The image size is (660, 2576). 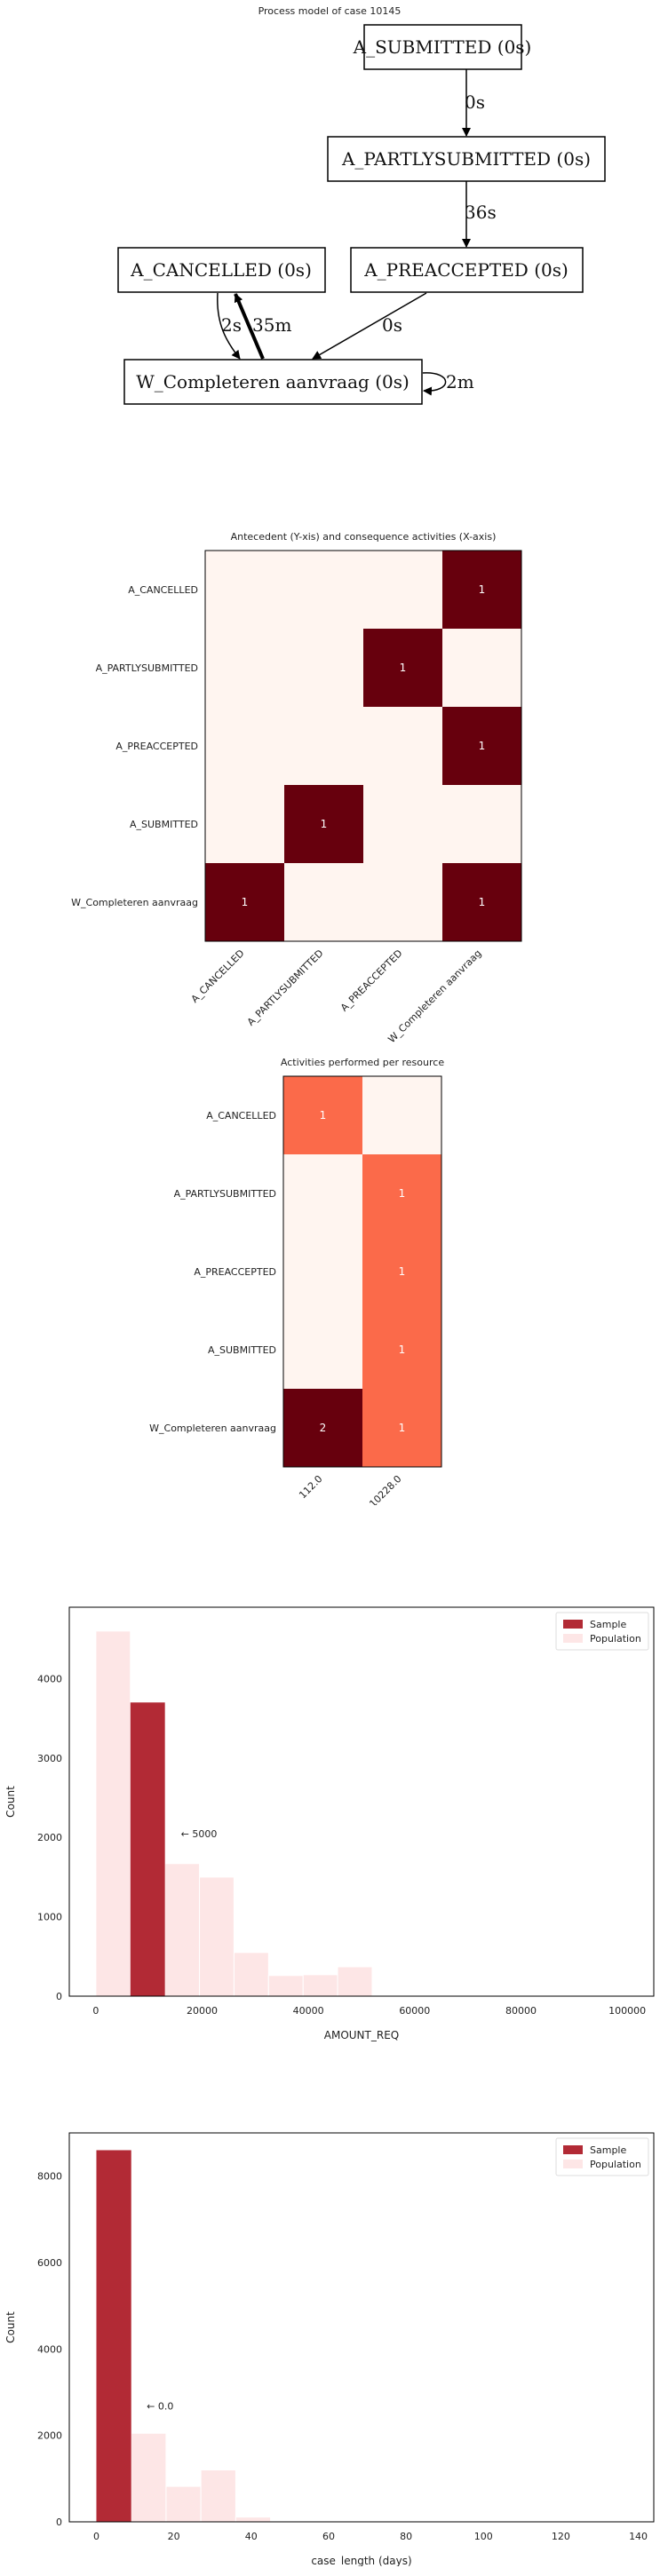 What do you see at coordinates (59, 1997) in the screenshot?
I see `y-tick-label: 0` at bounding box center [59, 1997].